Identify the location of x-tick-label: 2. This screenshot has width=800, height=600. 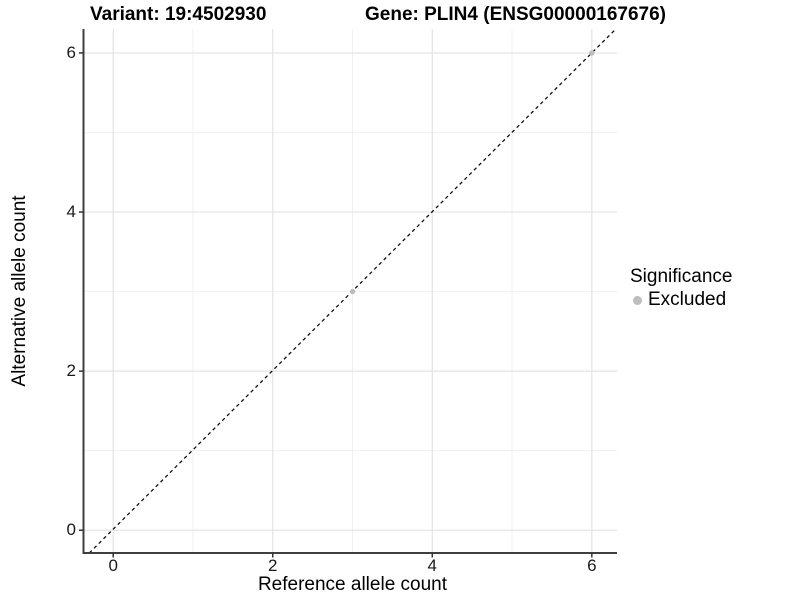
(273, 565).